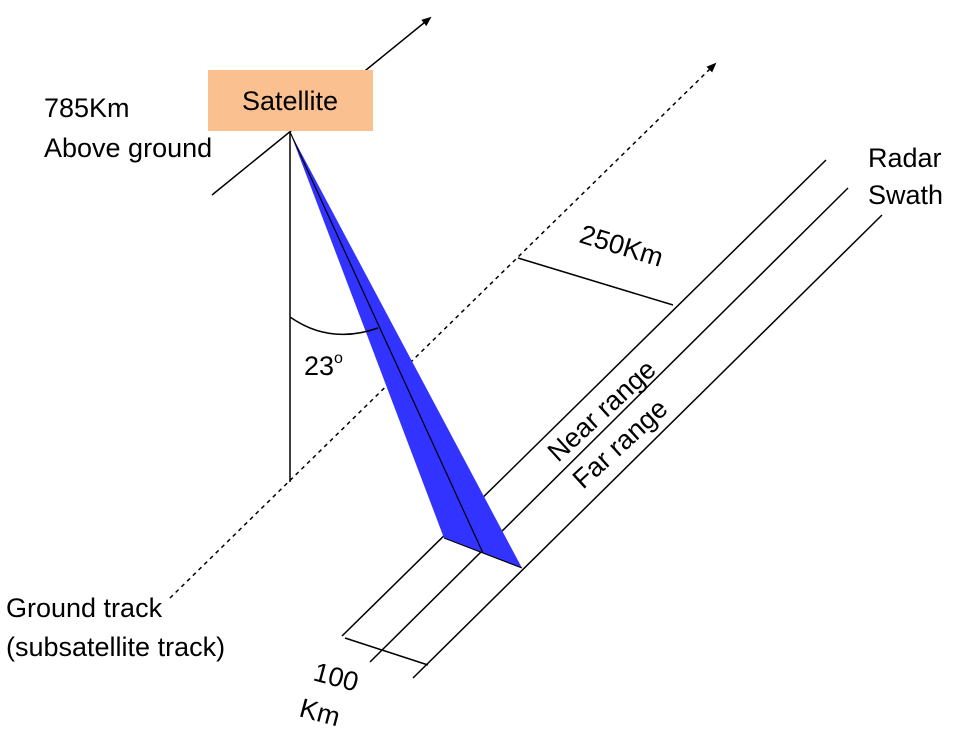 The height and width of the screenshot is (736, 976). What do you see at coordinates (386, 651) in the screenshot?
I see `width-measure-line` at bounding box center [386, 651].